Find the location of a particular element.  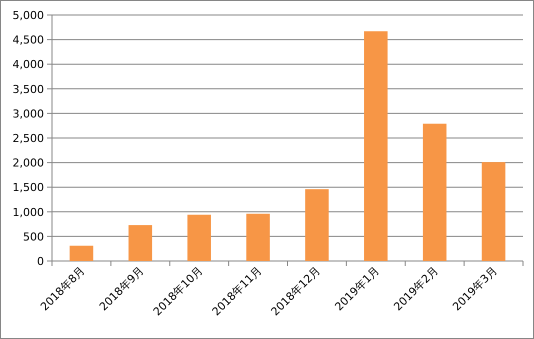

y-tick-label: 5,000 is located at coordinates (28, 15).